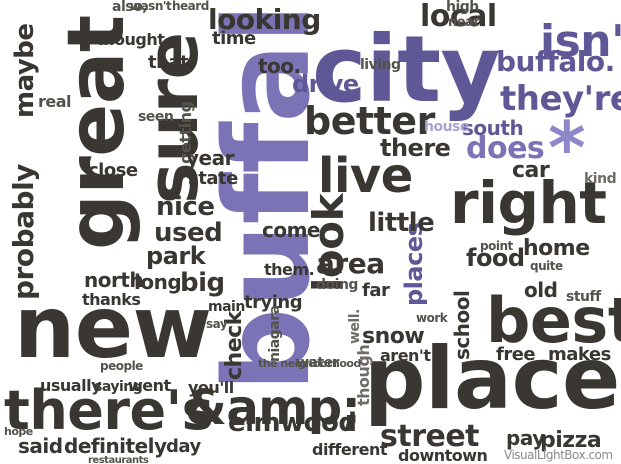 The image size is (621, 464). I want to click on word-far: far, so click(376, 290).